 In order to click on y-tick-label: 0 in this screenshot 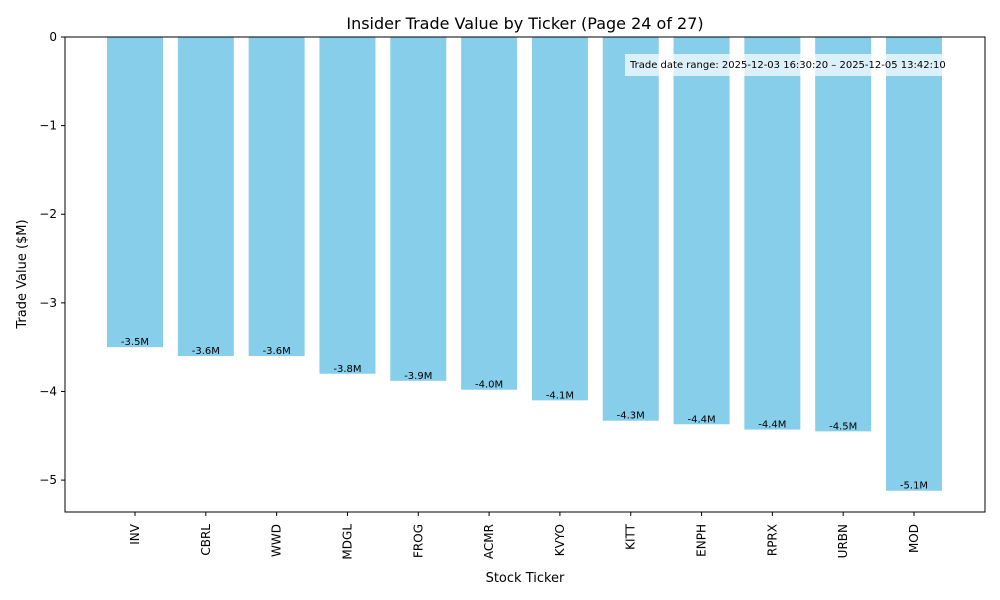, I will do `click(53, 37)`.